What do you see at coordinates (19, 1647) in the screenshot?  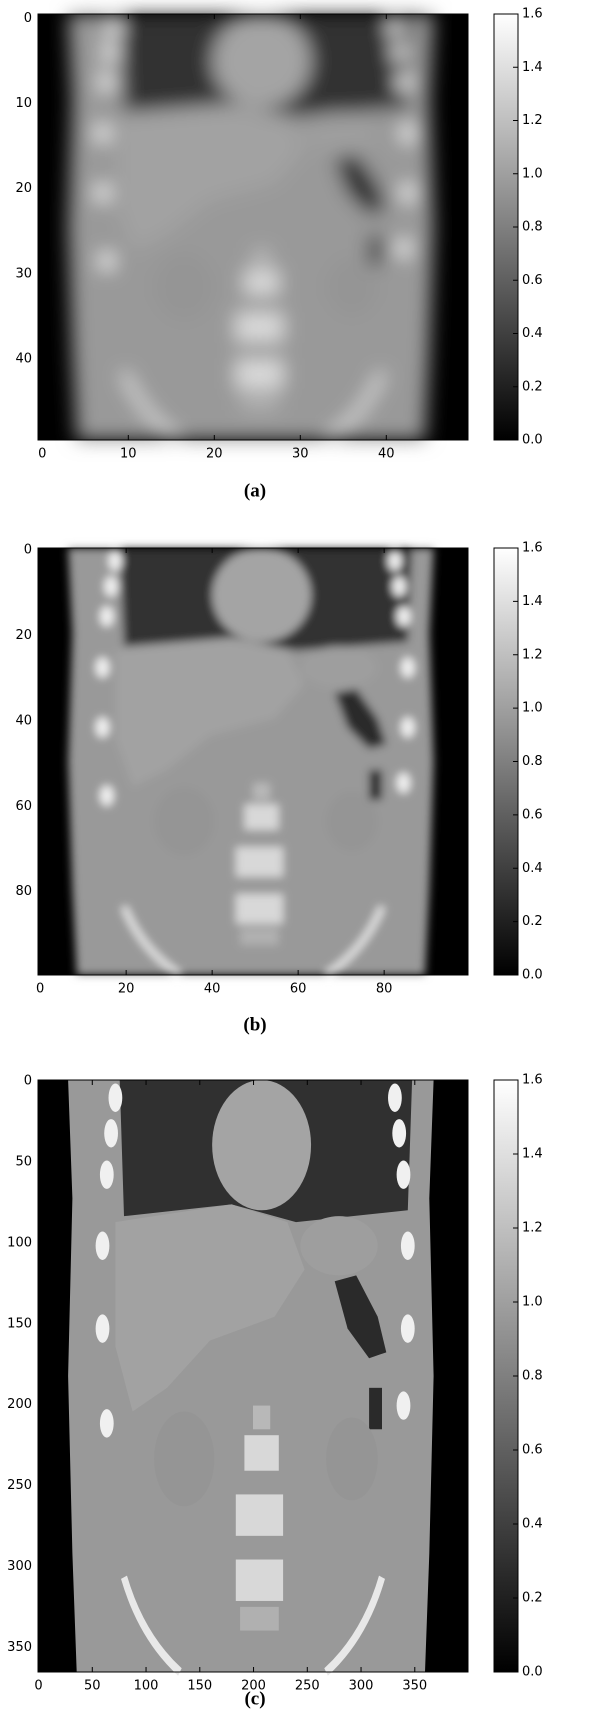 I see `y-tick-label: 350` at bounding box center [19, 1647].